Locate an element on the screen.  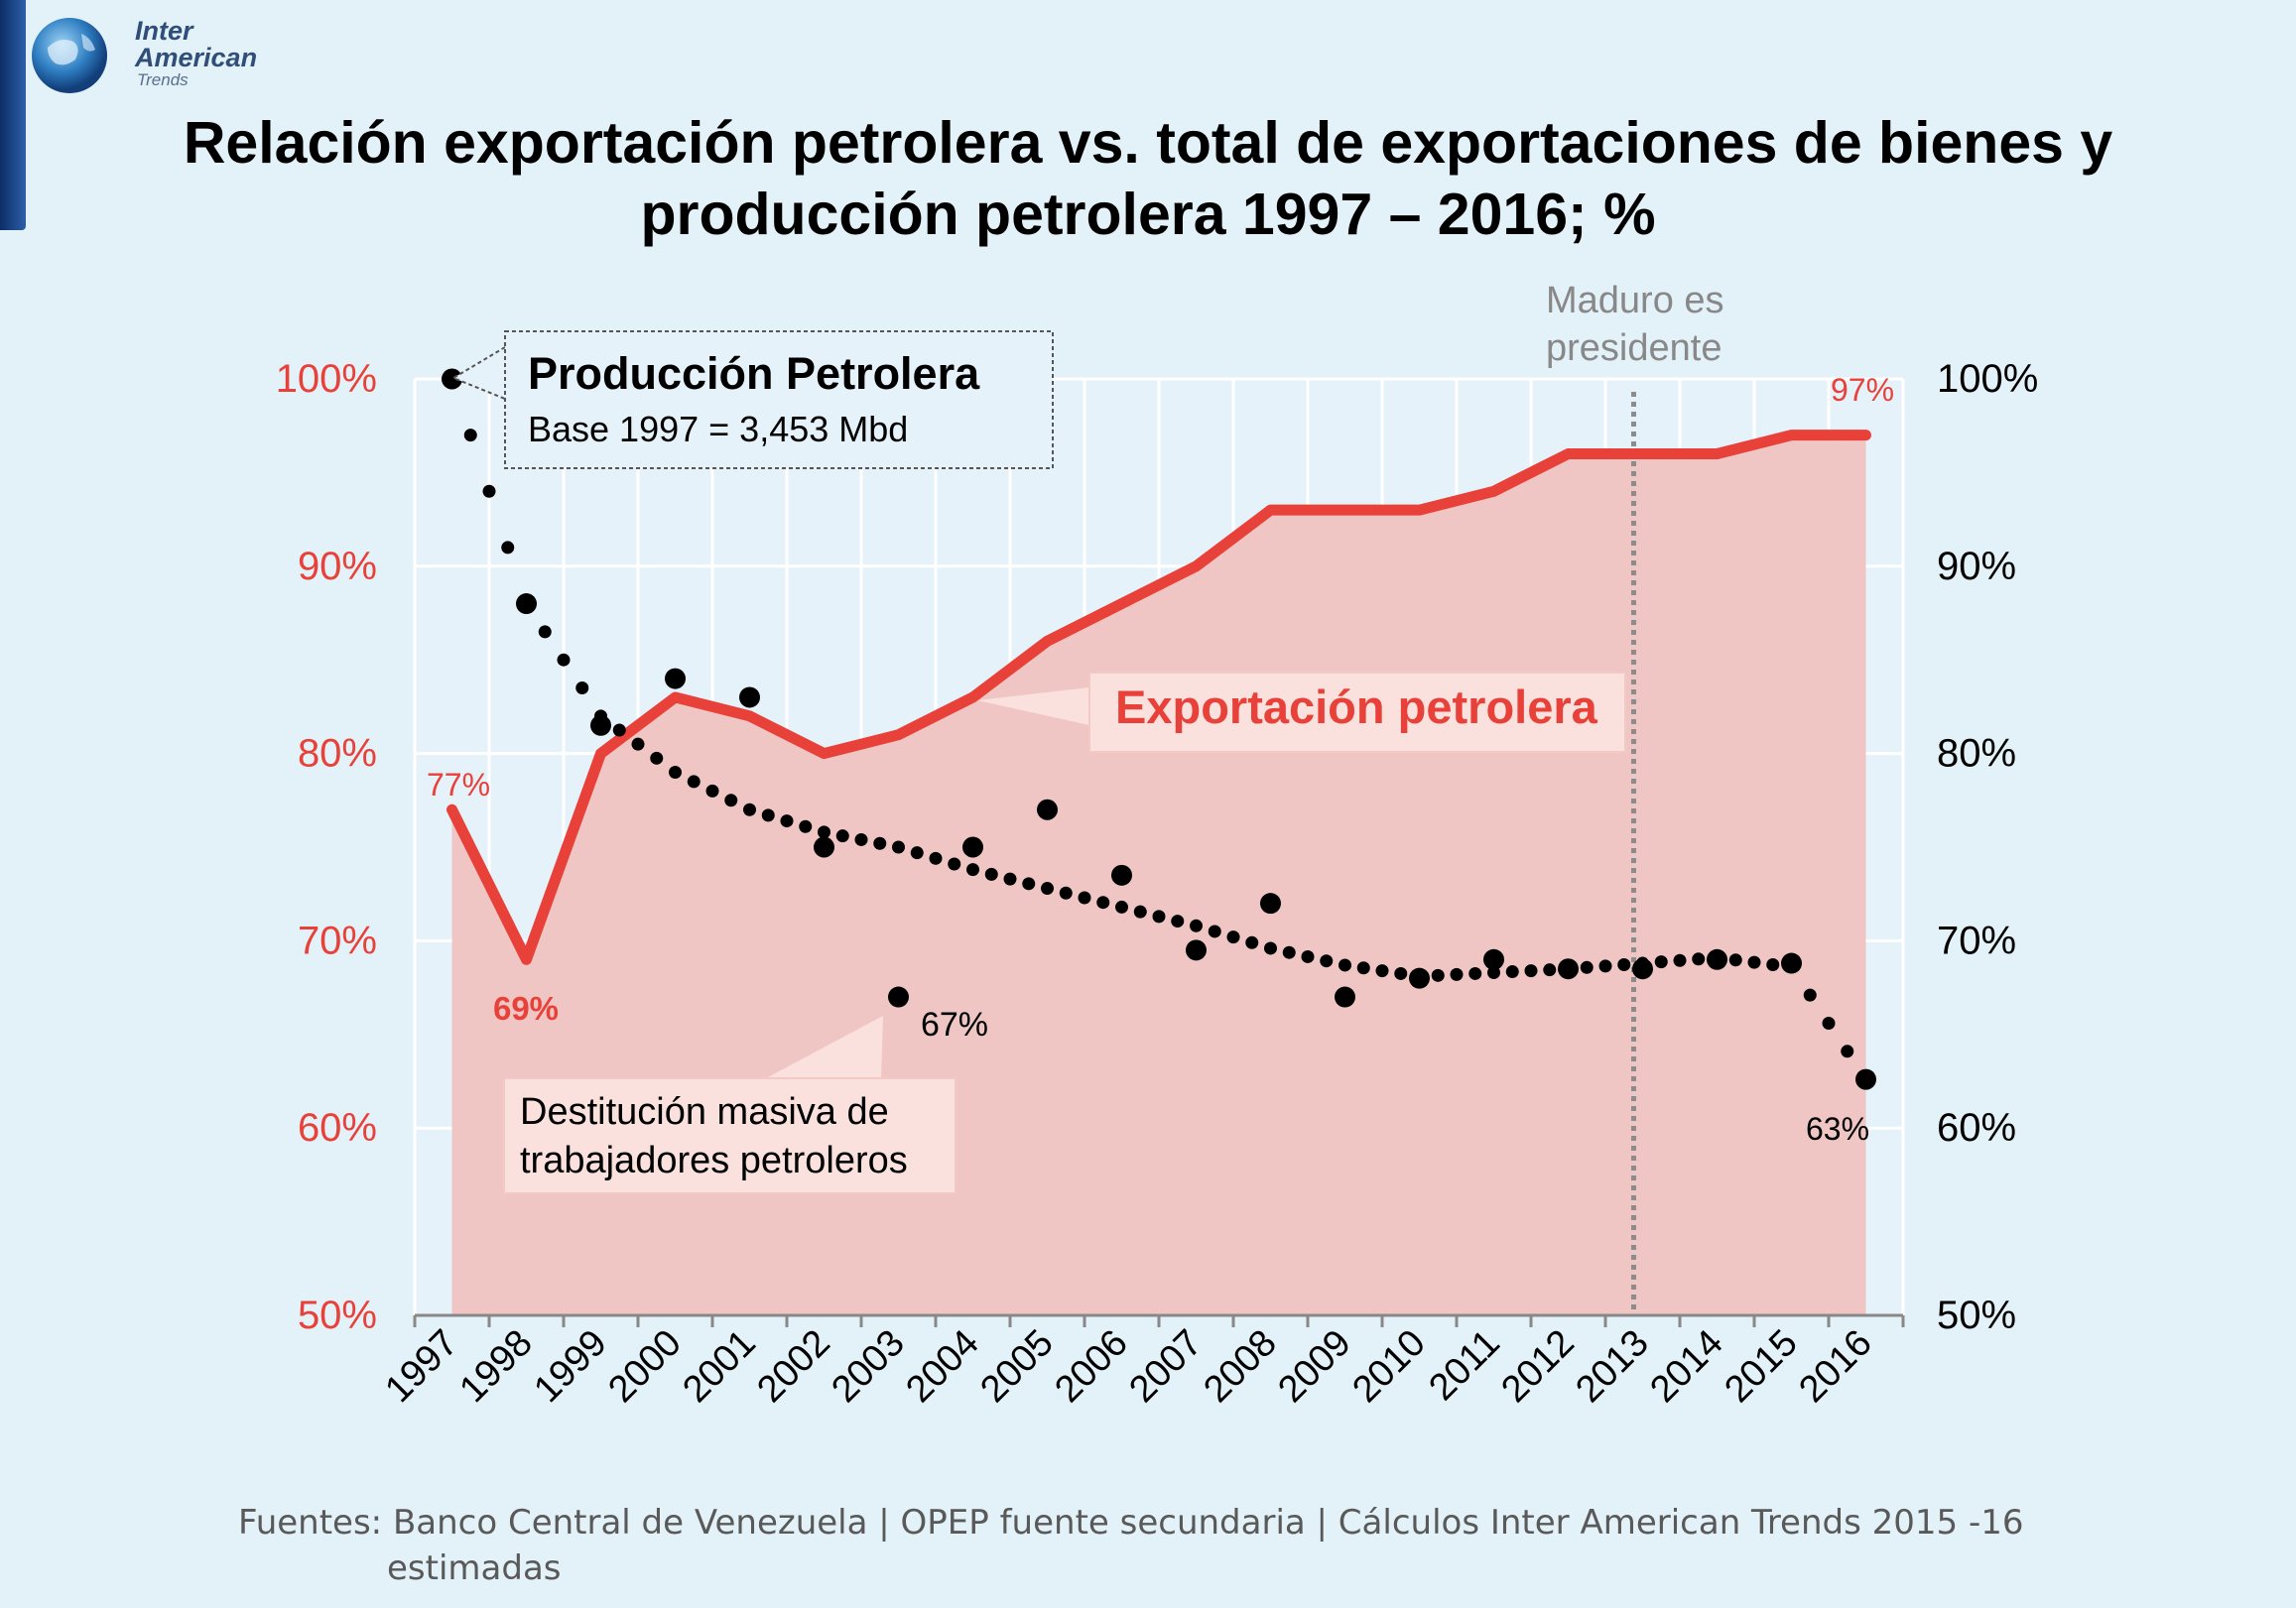
x-tick-label: 2003 is located at coordinates (868, 1366).